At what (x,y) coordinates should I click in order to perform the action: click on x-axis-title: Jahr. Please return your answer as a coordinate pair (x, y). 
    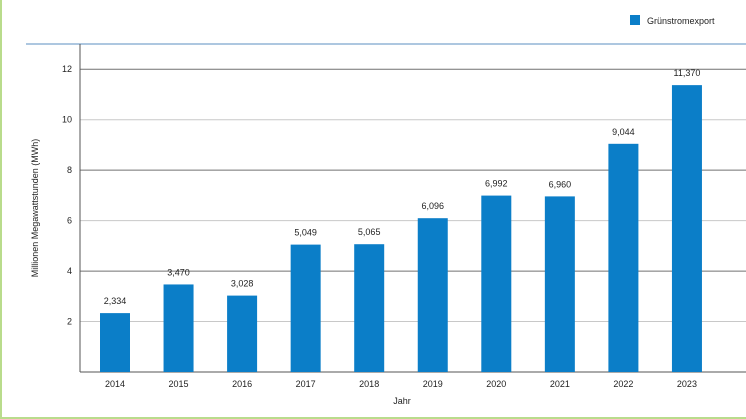
    Looking at the image, I should click on (402, 401).